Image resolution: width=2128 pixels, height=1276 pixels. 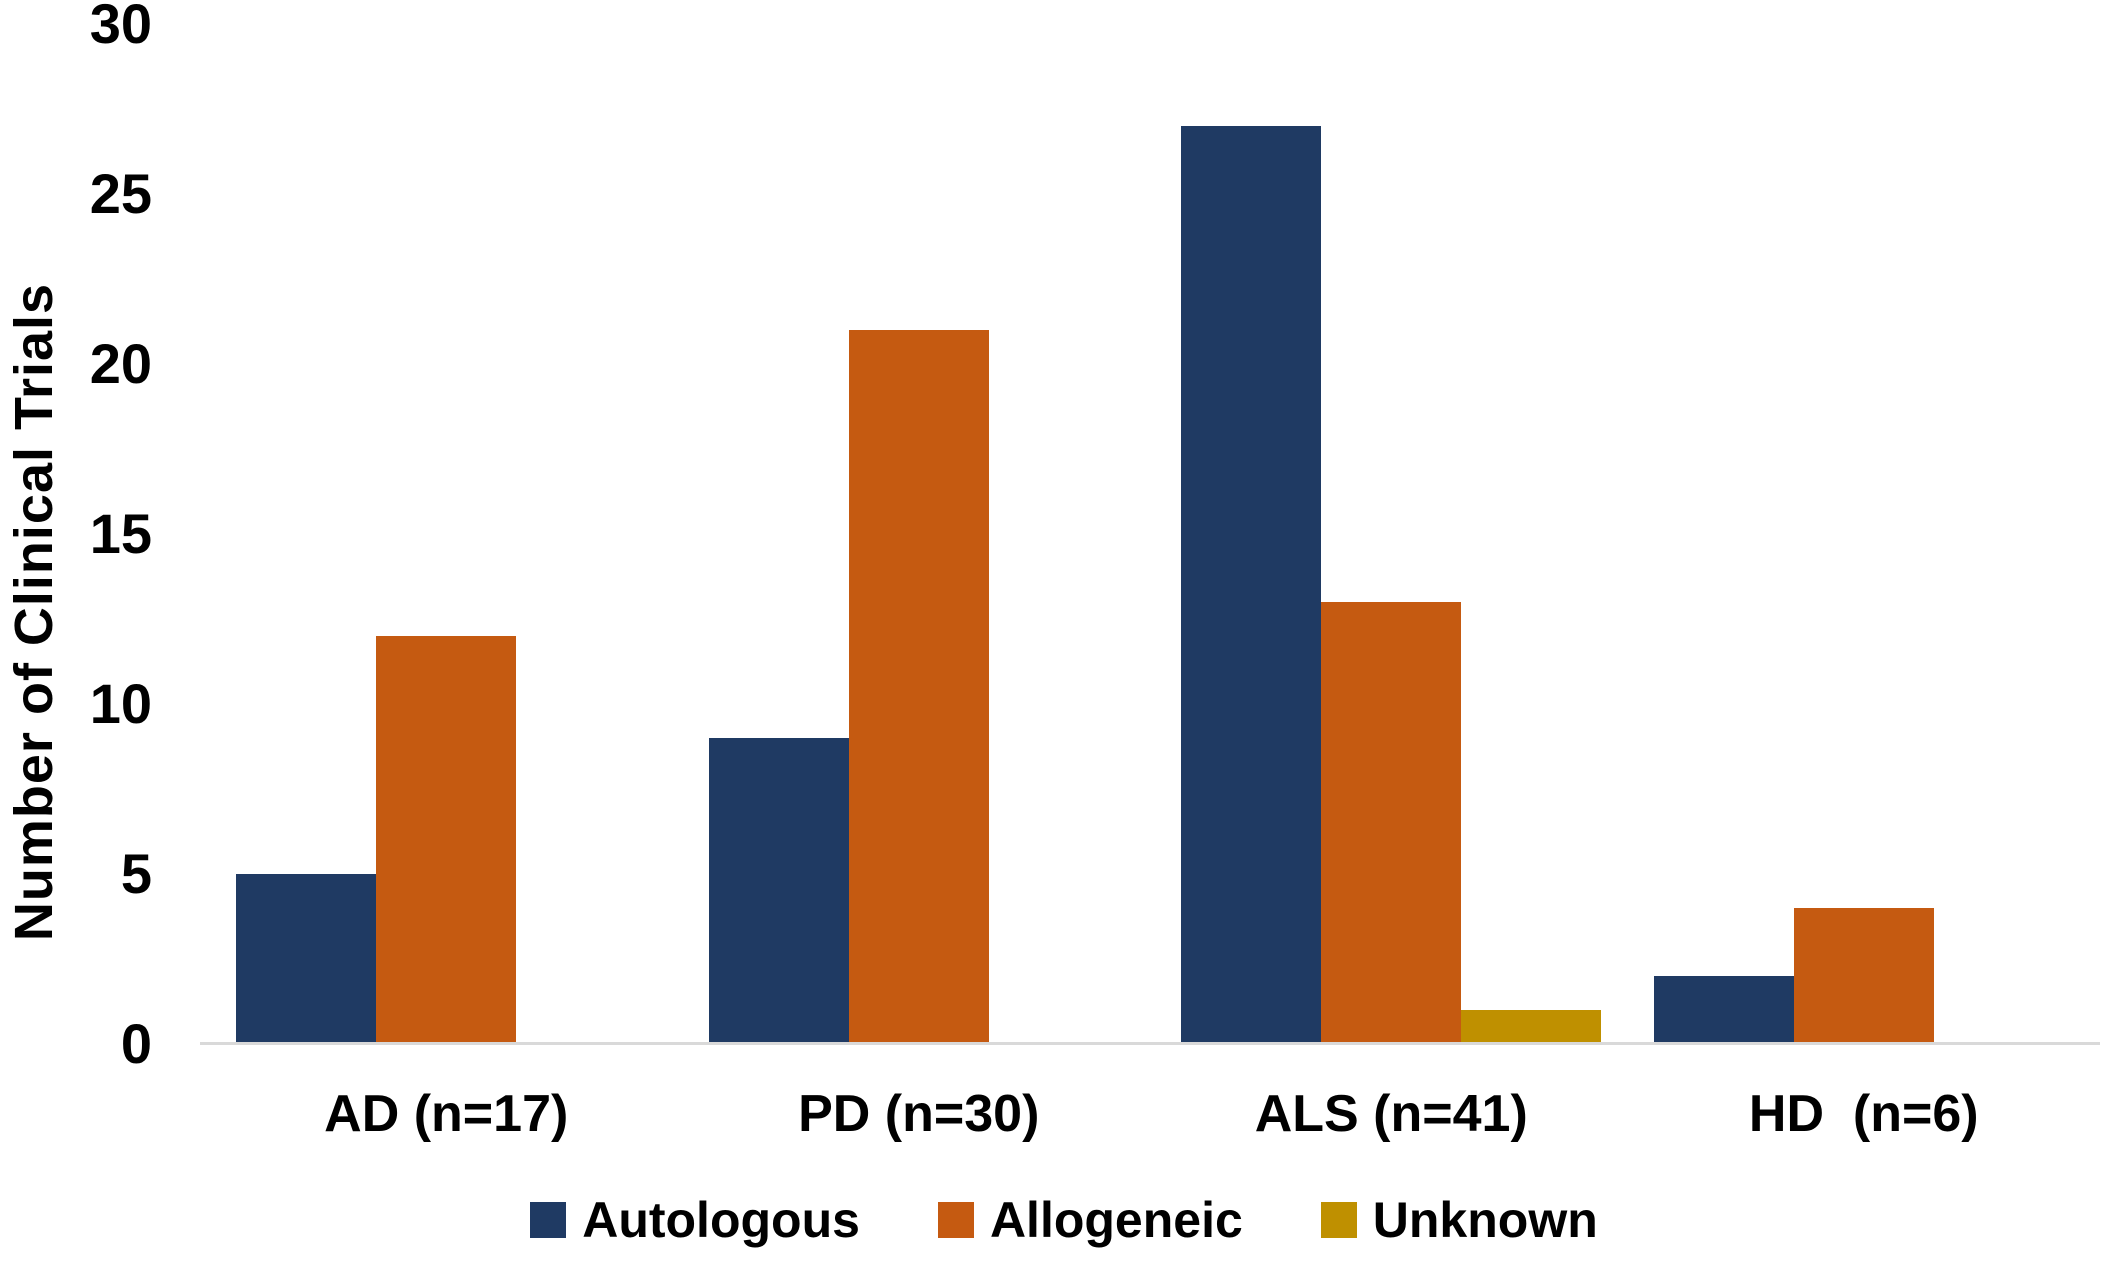 I want to click on legend-item: Unknown, so click(x=1459, y=1220).